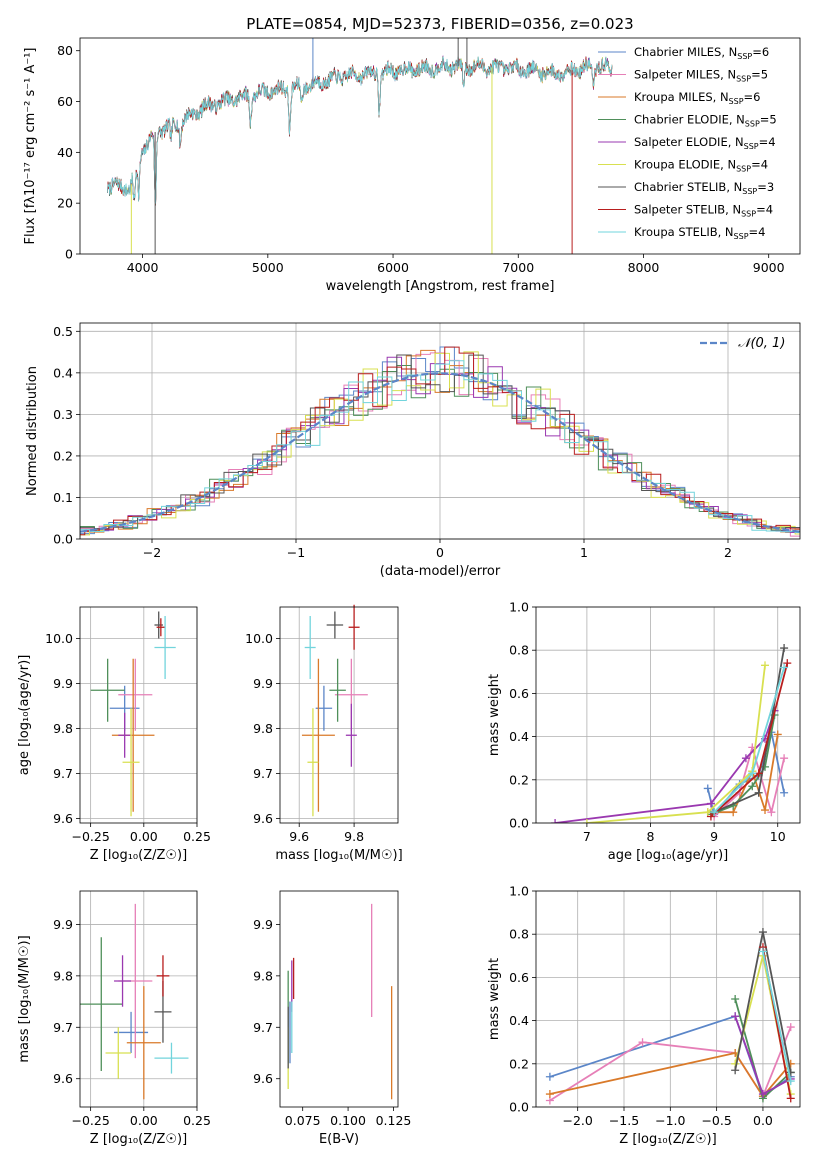 This screenshot has height=1170, width=819. What do you see at coordinates (360, 146) in the screenshot?
I see `spectrum-lines` at bounding box center [360, 146].